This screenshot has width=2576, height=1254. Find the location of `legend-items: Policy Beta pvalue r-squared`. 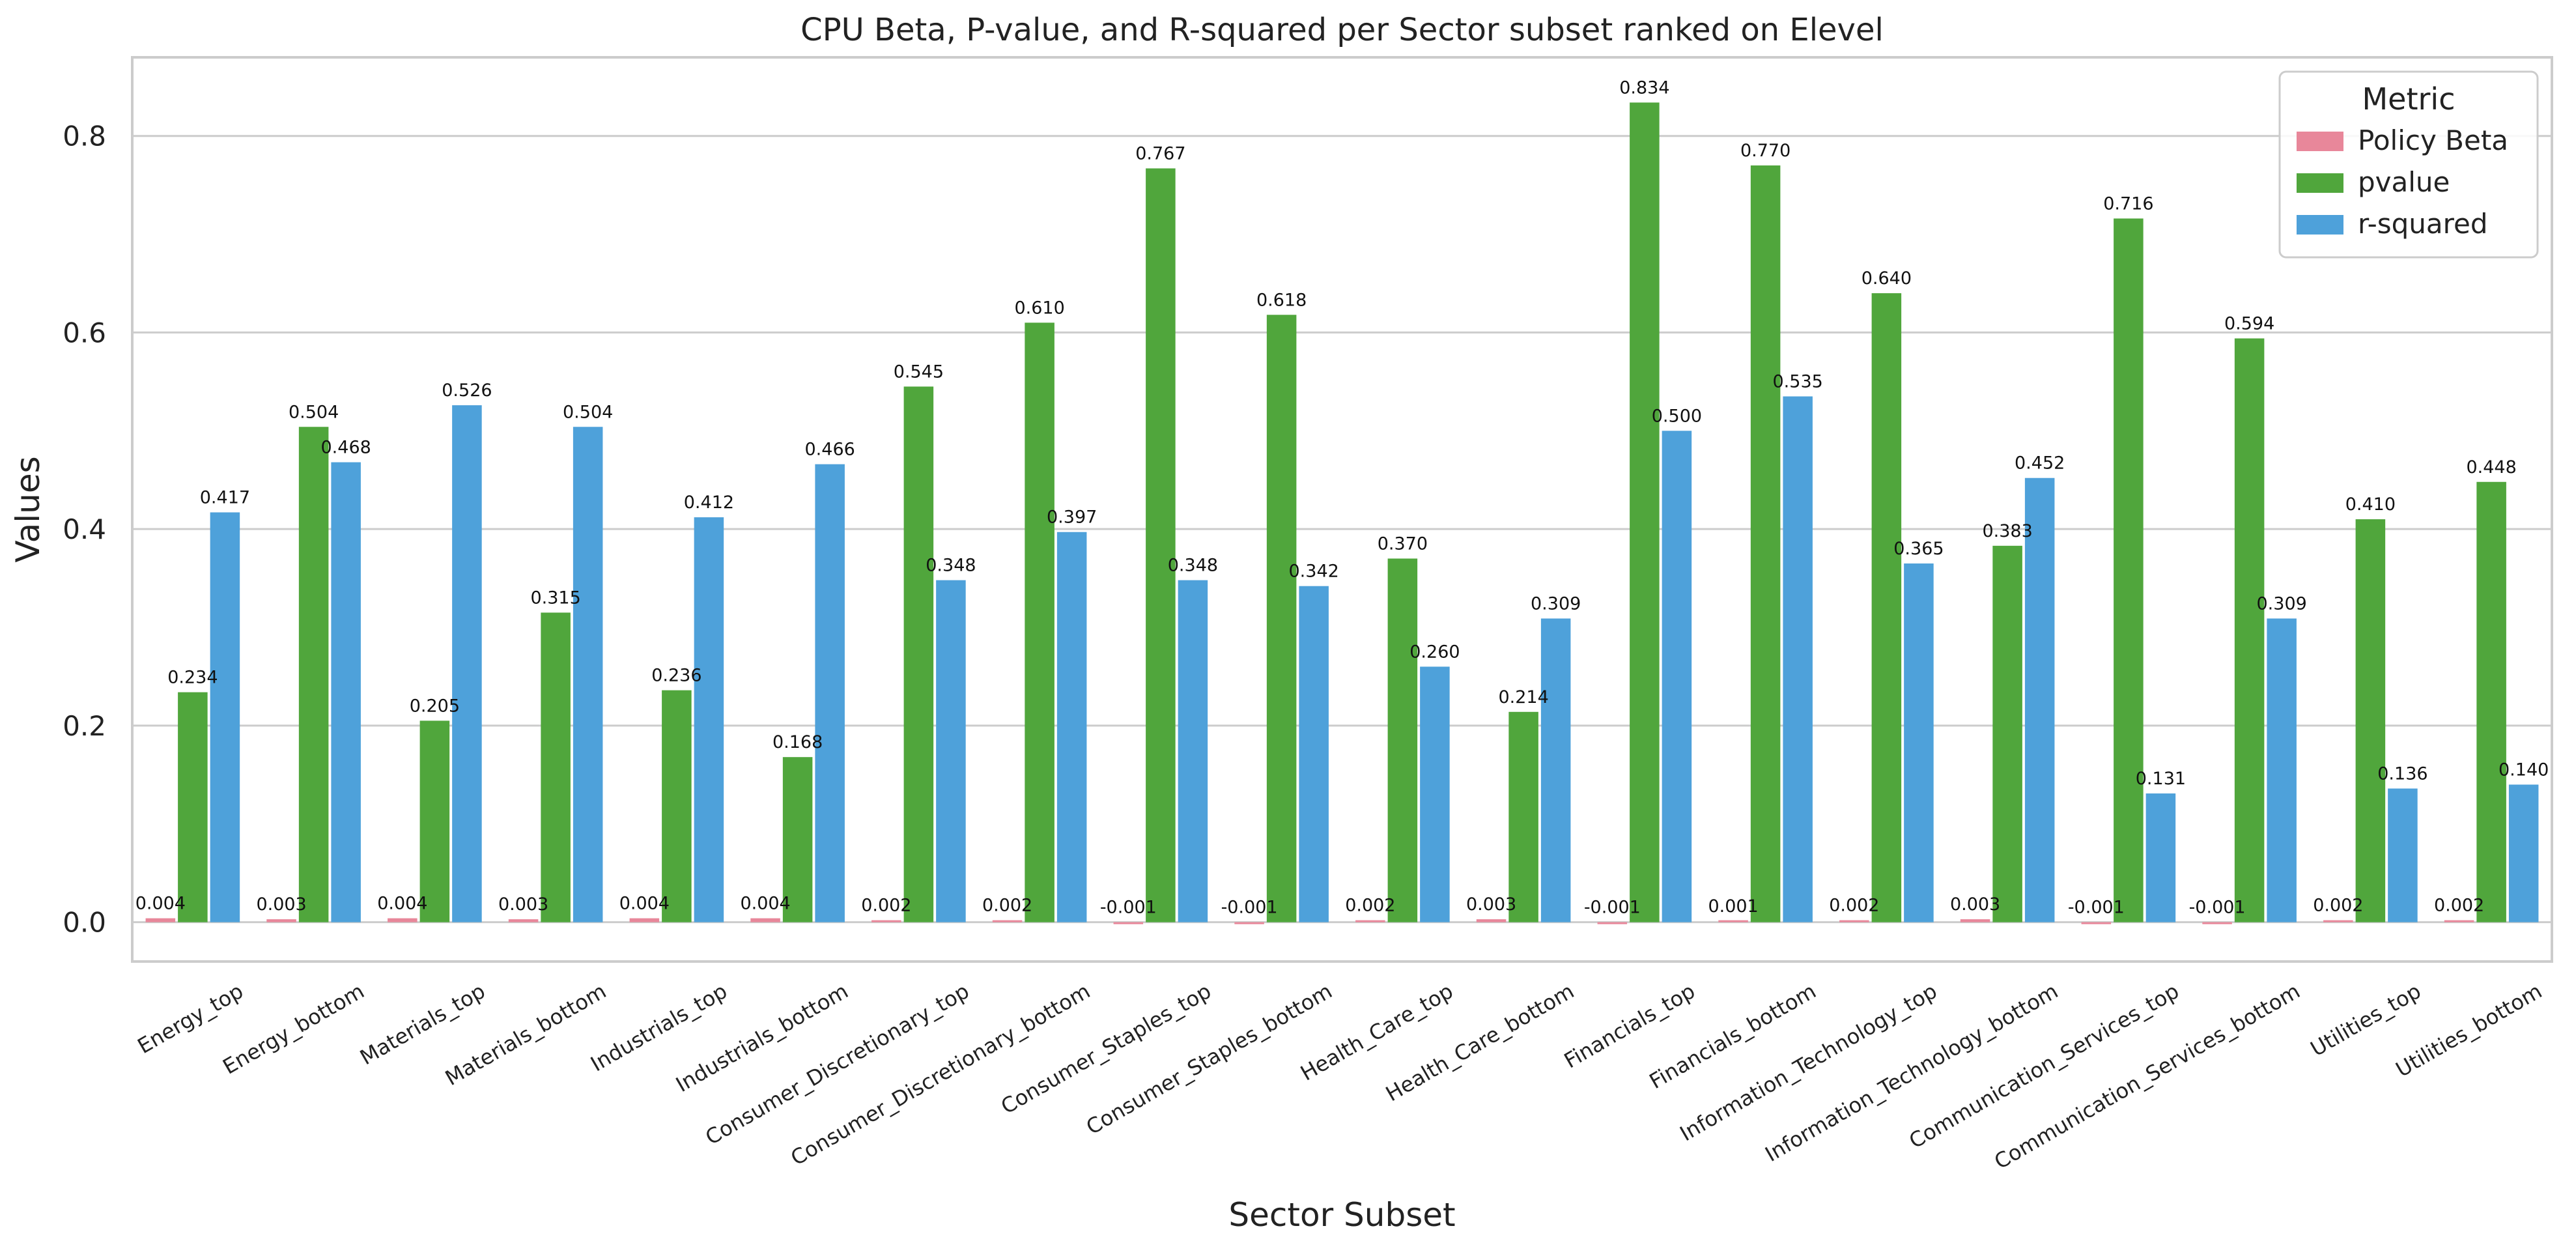

legend-items: Policy Beta pvalue r-squared is located at coordinates (2402, 182).